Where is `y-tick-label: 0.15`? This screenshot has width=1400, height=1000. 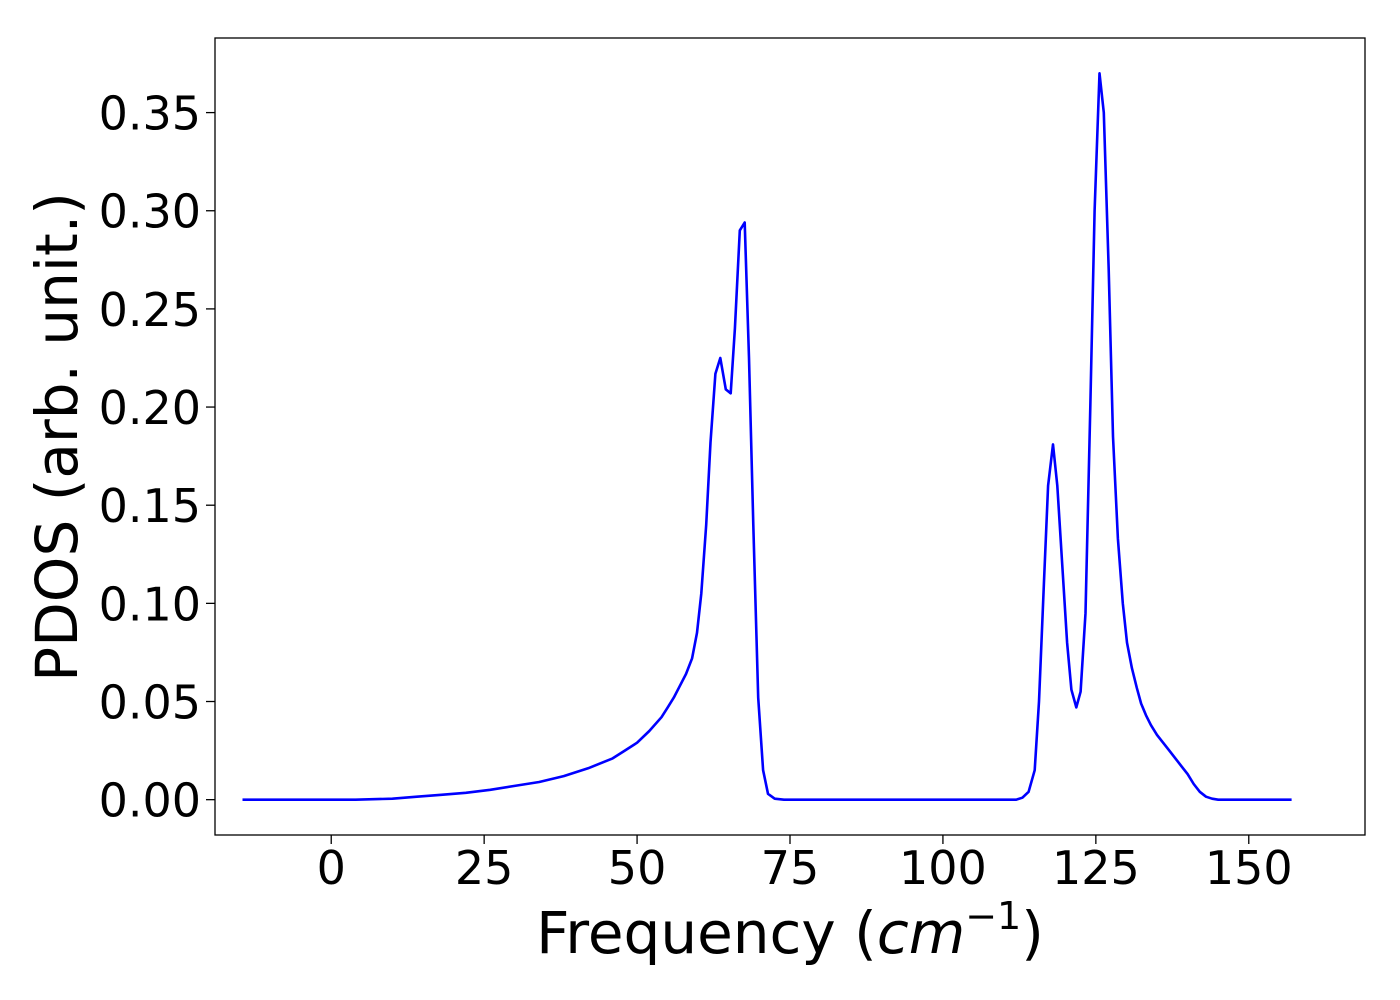
y-tick-label: 0.15 is located at coordinates (150, 506).